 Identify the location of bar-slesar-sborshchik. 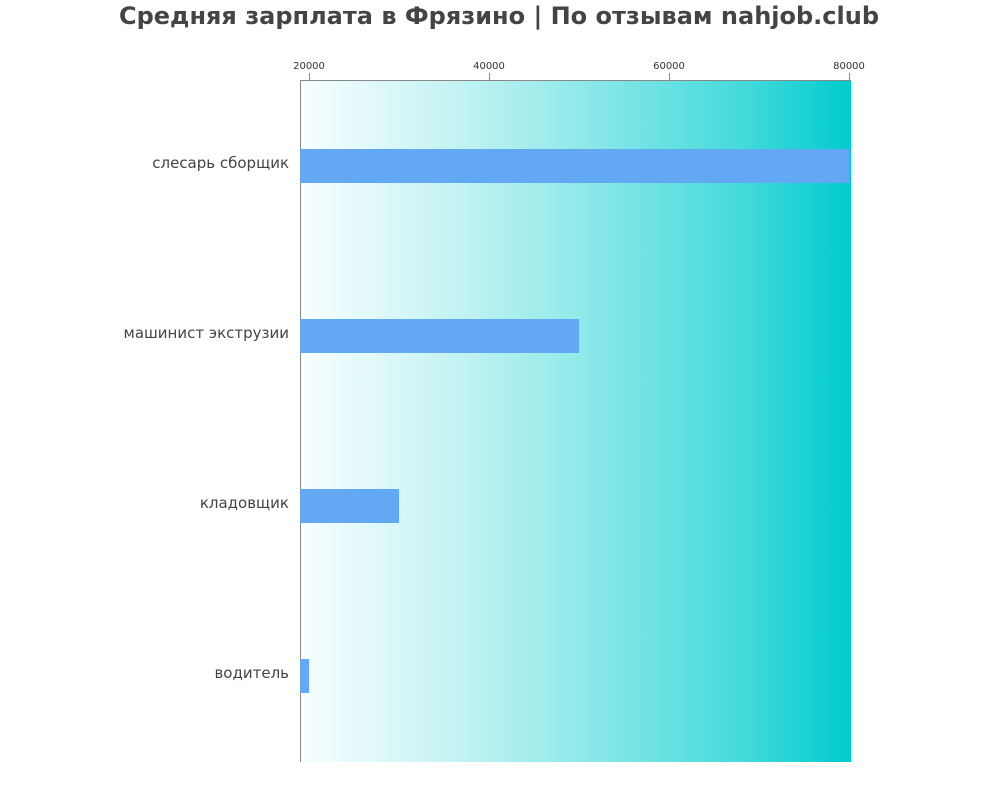
(574, 166).